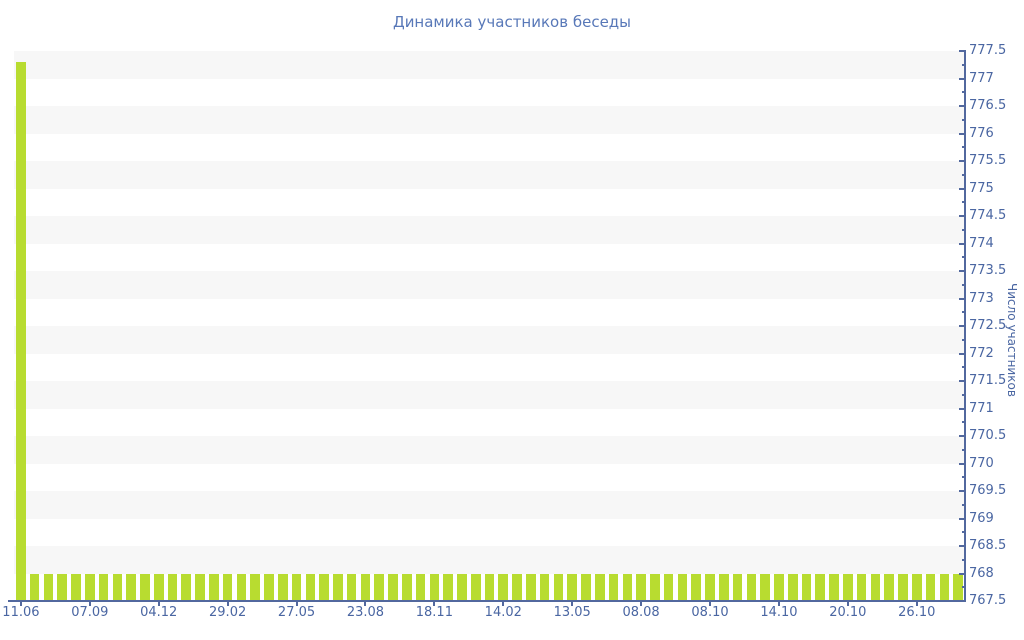  I want to click on y-axis-title: Число участников, so click(1012, 340).